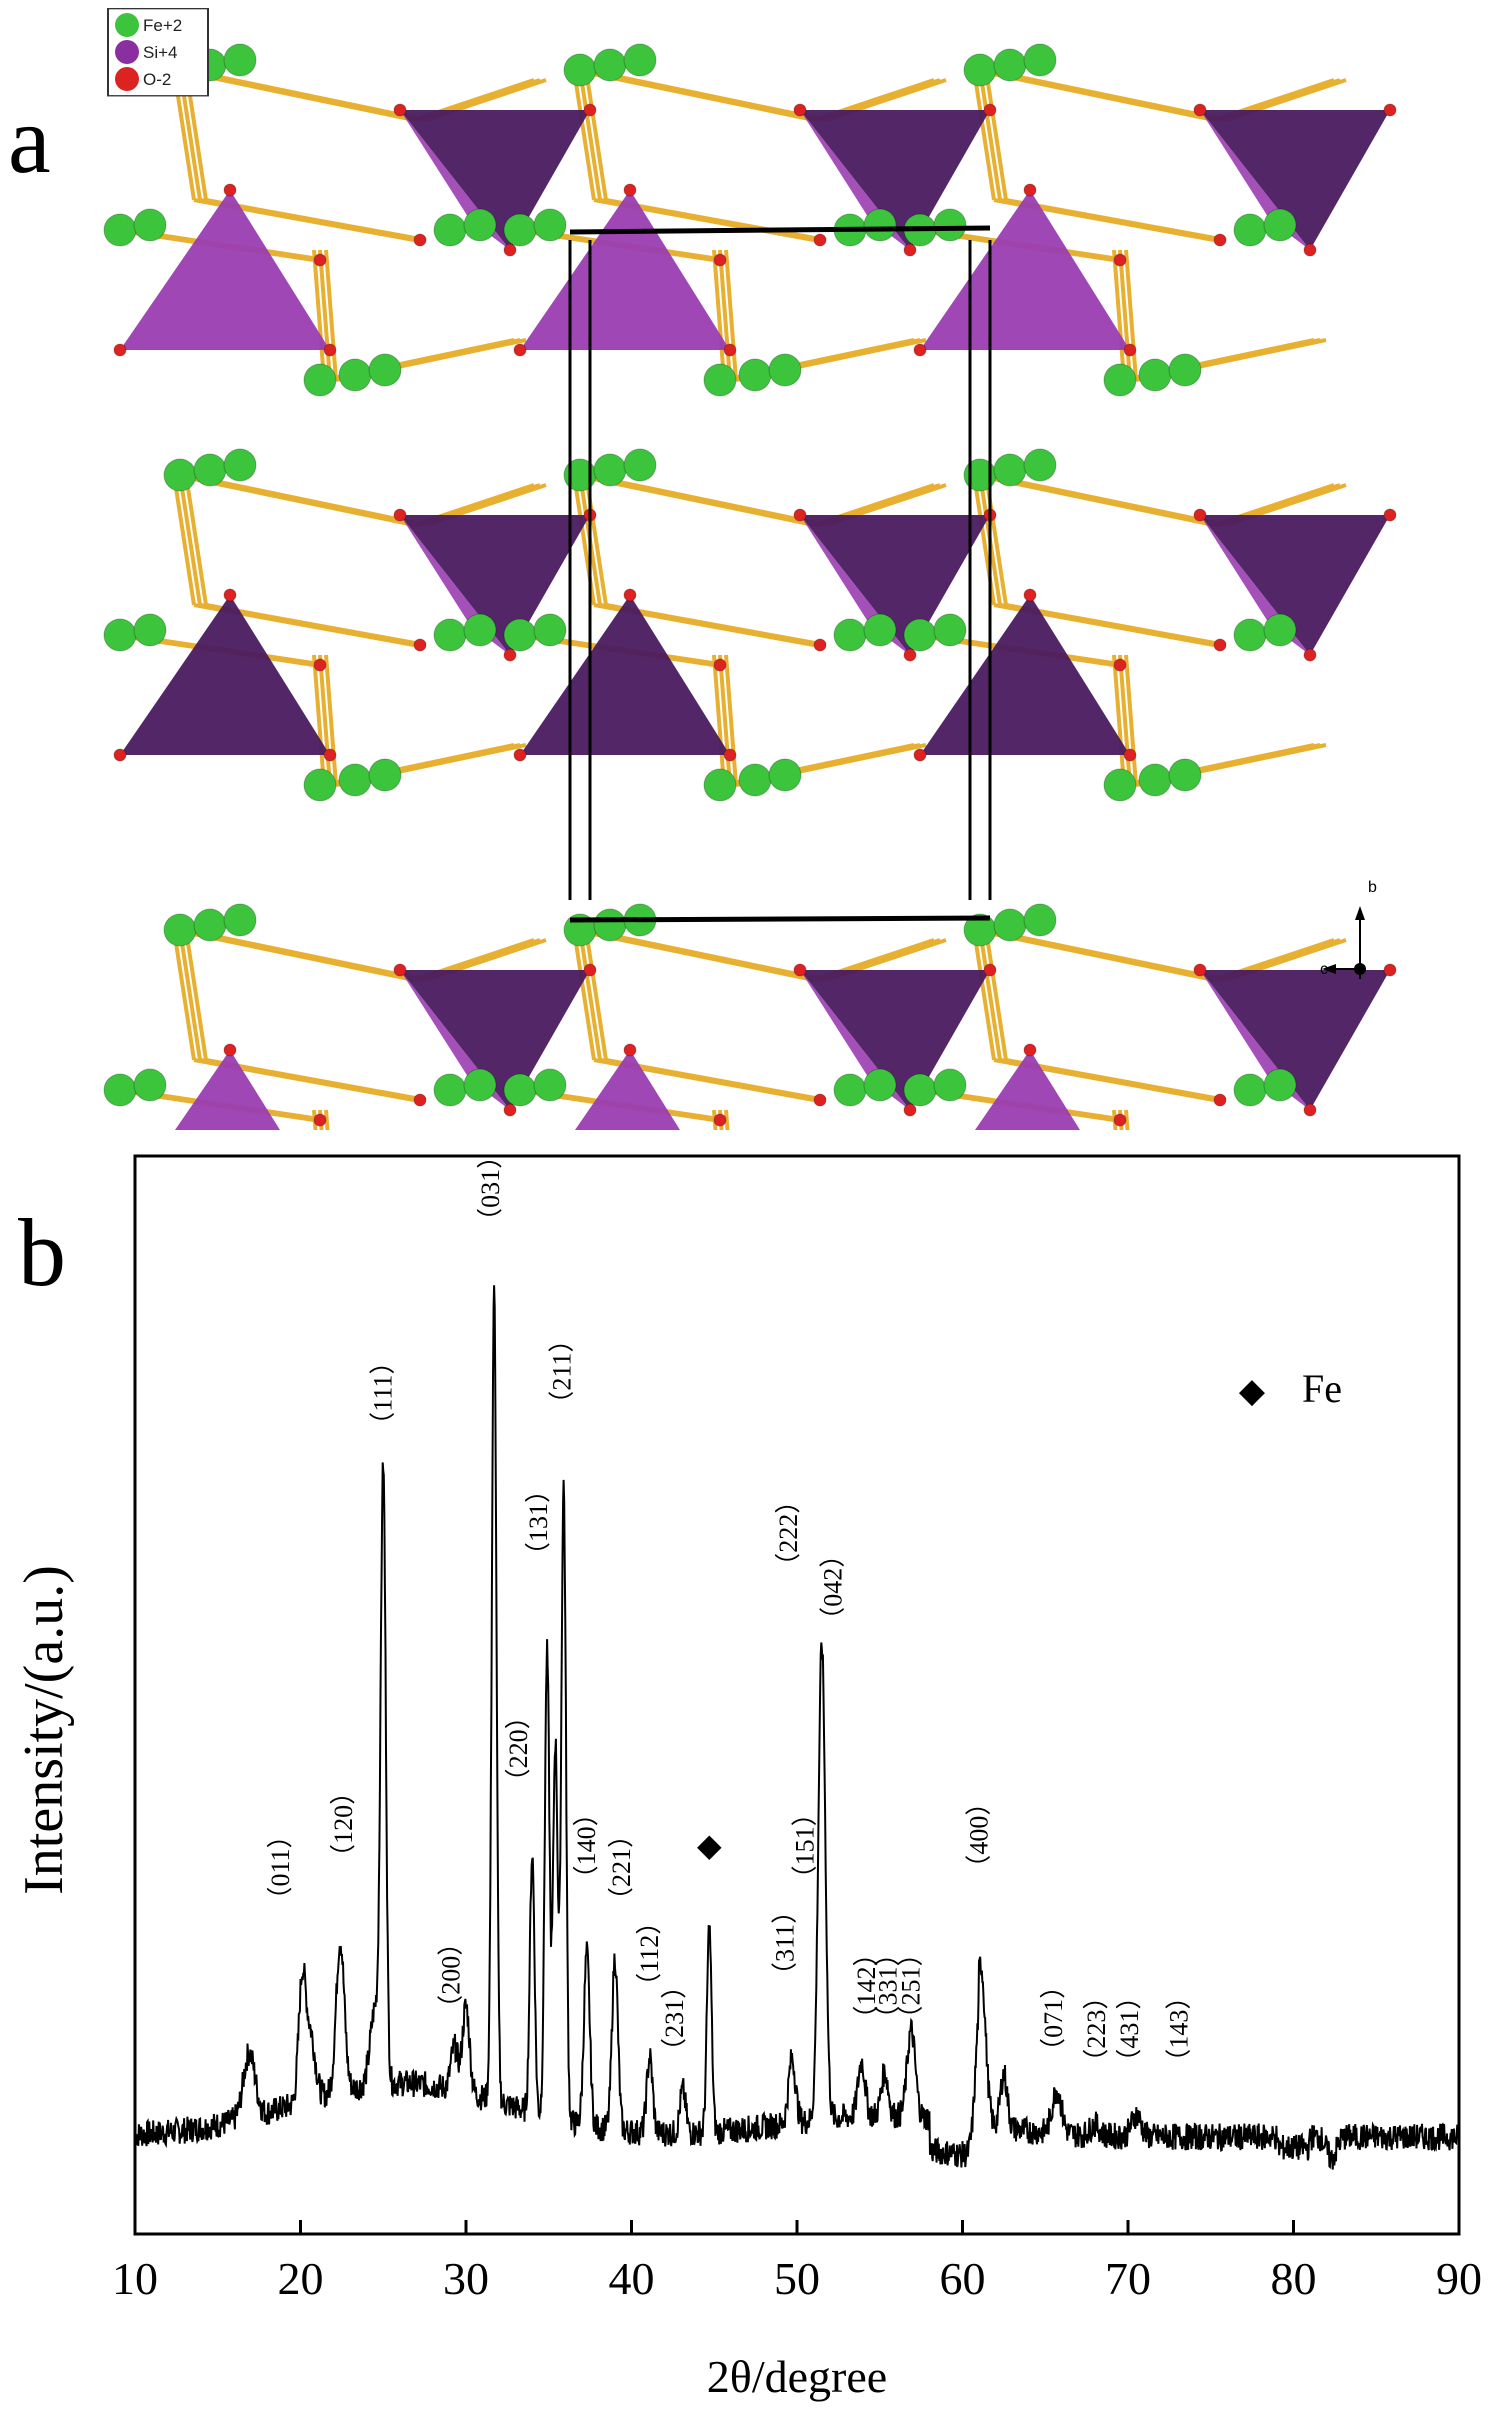 The width and height of the screenshot is (1497, 2409). Describe the element at coordinates (866, 1986) in the screenshot. I see `peak-label: （142）` at that location.